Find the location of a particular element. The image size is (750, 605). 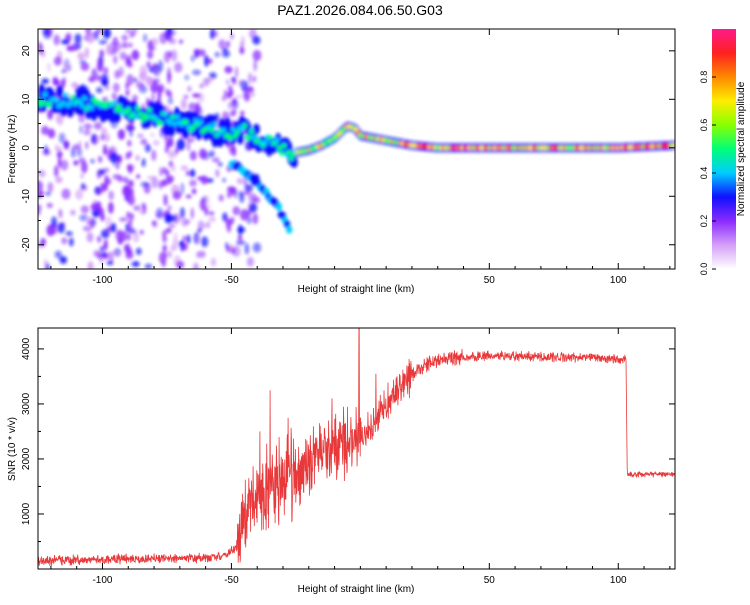

snr-xlabel: Height of straight line (km) is located at coordinates (356, 589).